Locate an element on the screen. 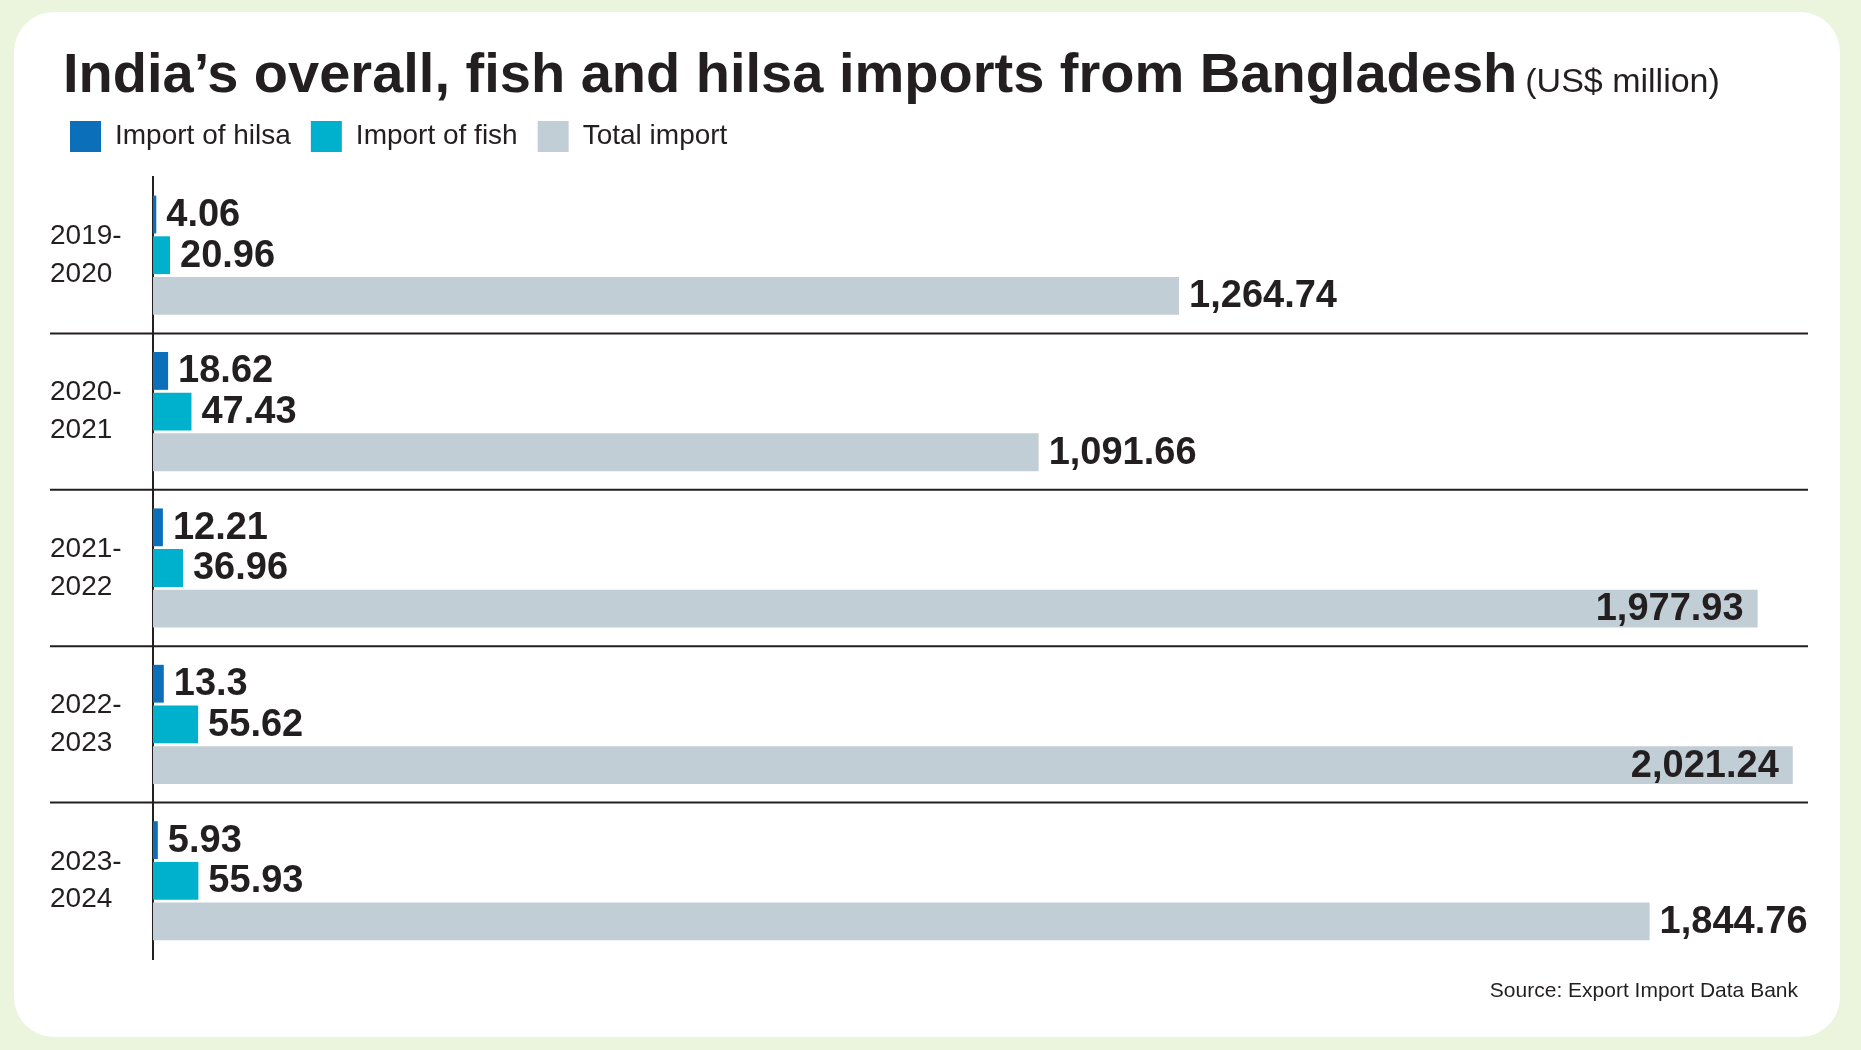 This screenshot has height=1050, width=1861. data-label: 2,021.24 is located at coordinates (1704, 763).